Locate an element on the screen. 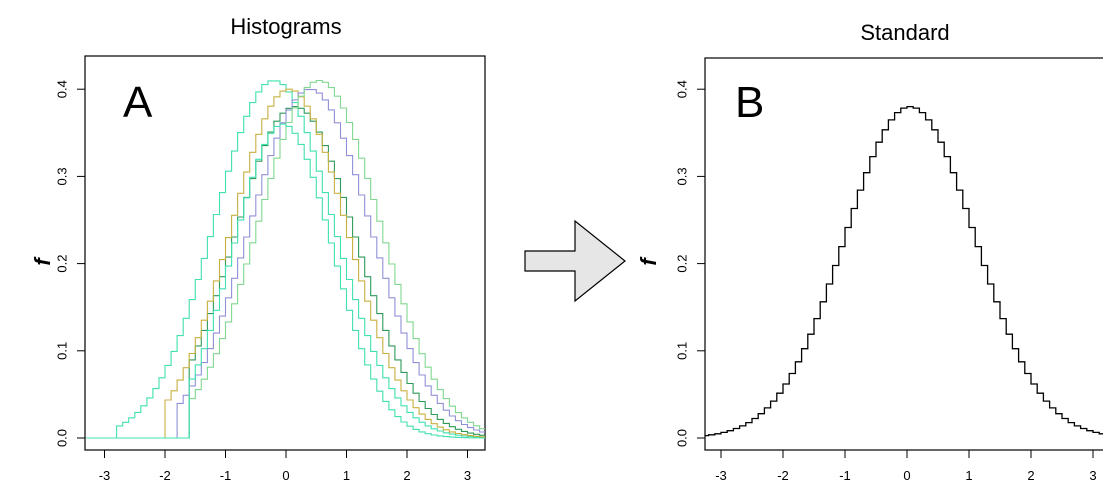 This screenshot has height=498, width=1103. panel-b-x-tick-label: -3 is located at coordinates (721, 475).